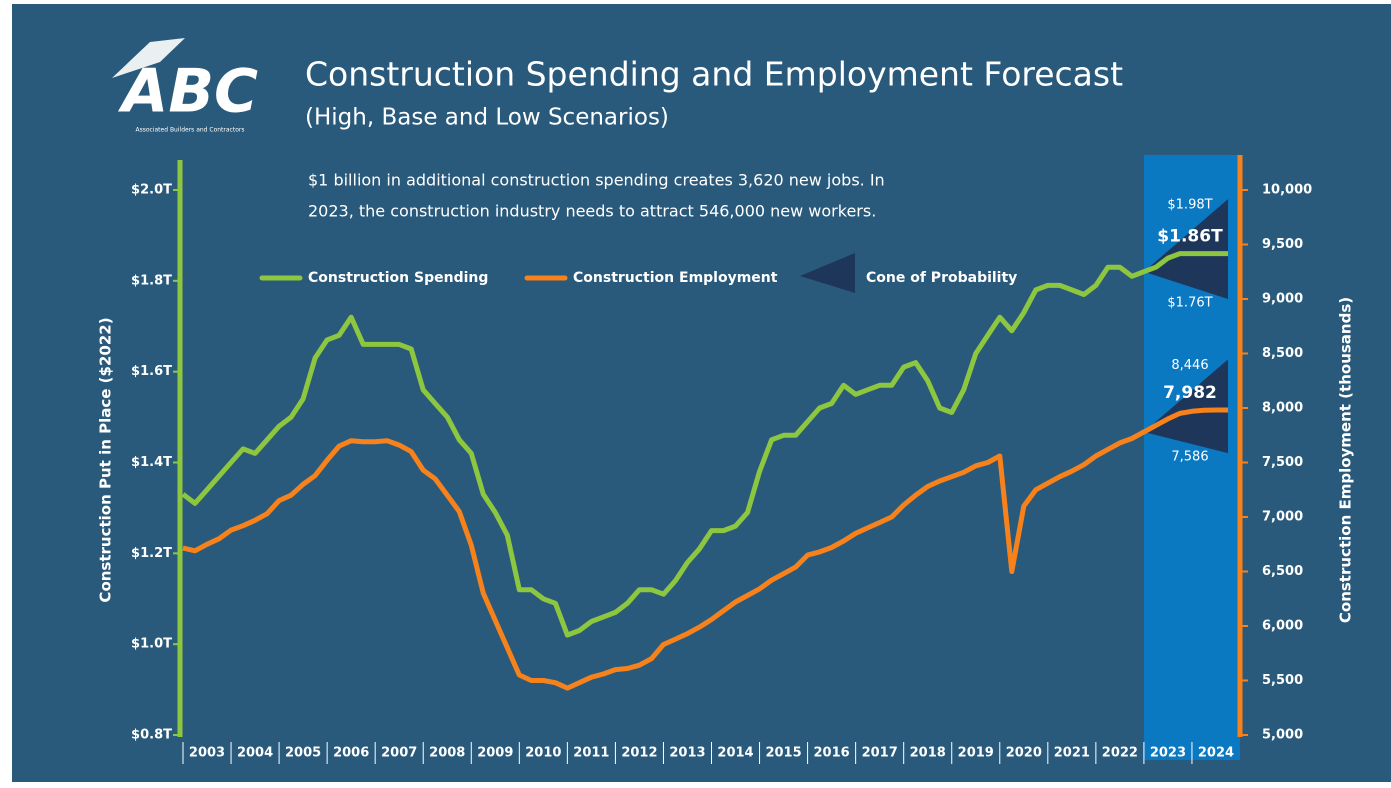 This screenshot has width=1391, height=788. What do you see at coordinates (1282, 244) in the screenshot?
I see `y2-tick-label: 9,500` at bounding box center [1282, 244].